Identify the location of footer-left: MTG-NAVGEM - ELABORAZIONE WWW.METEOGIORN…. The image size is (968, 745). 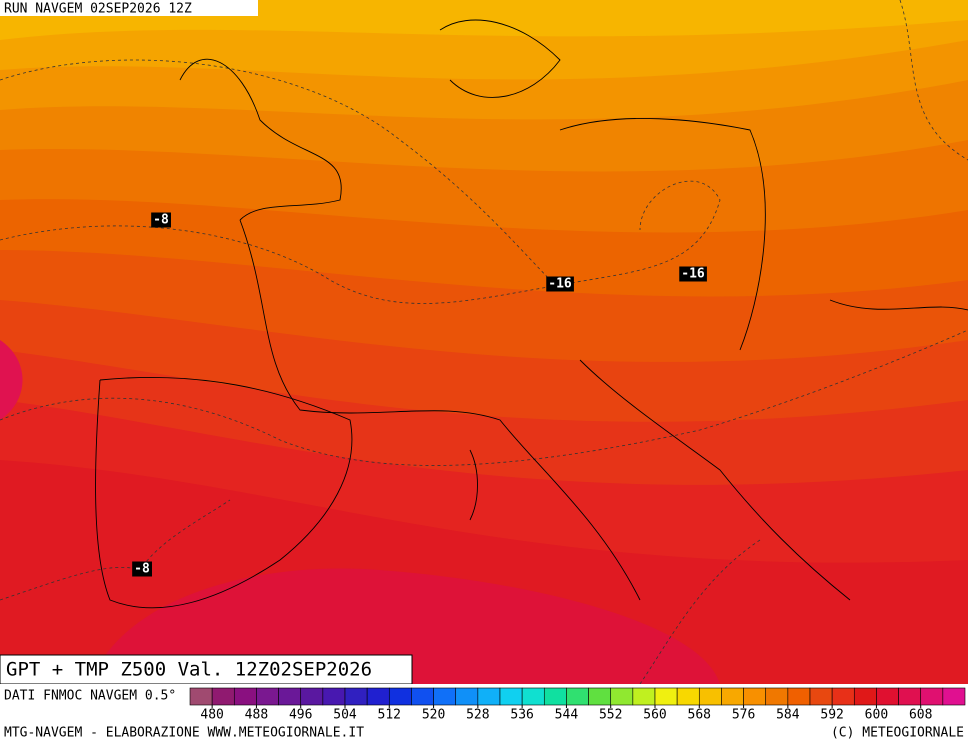
(184, 733).